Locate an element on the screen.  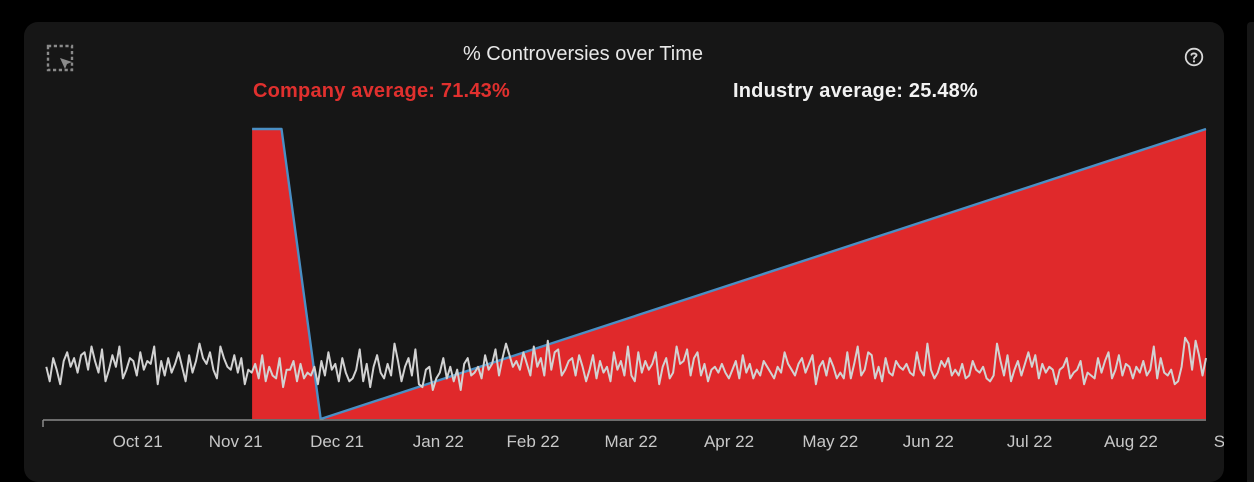
x-tick-label: Jan 22 is located at coordinates (438, 441).